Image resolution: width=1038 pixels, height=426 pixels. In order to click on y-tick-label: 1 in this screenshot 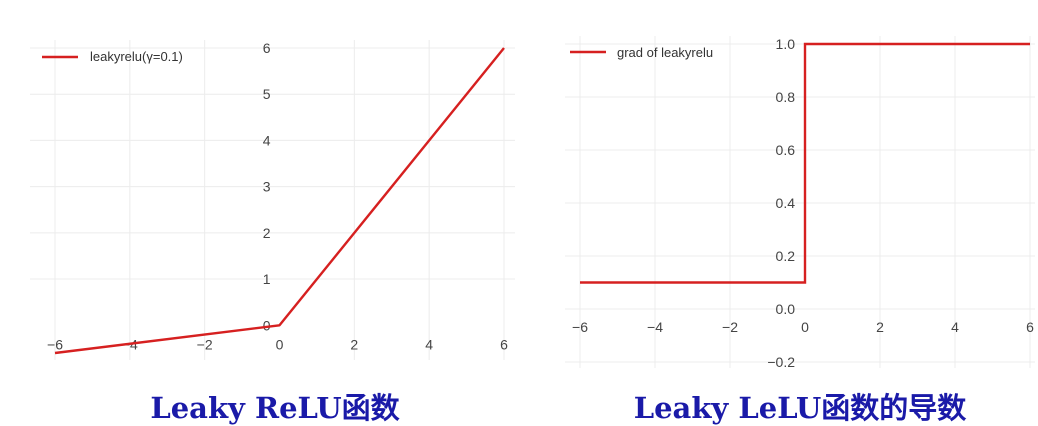, I will do `click(267, 279)`.